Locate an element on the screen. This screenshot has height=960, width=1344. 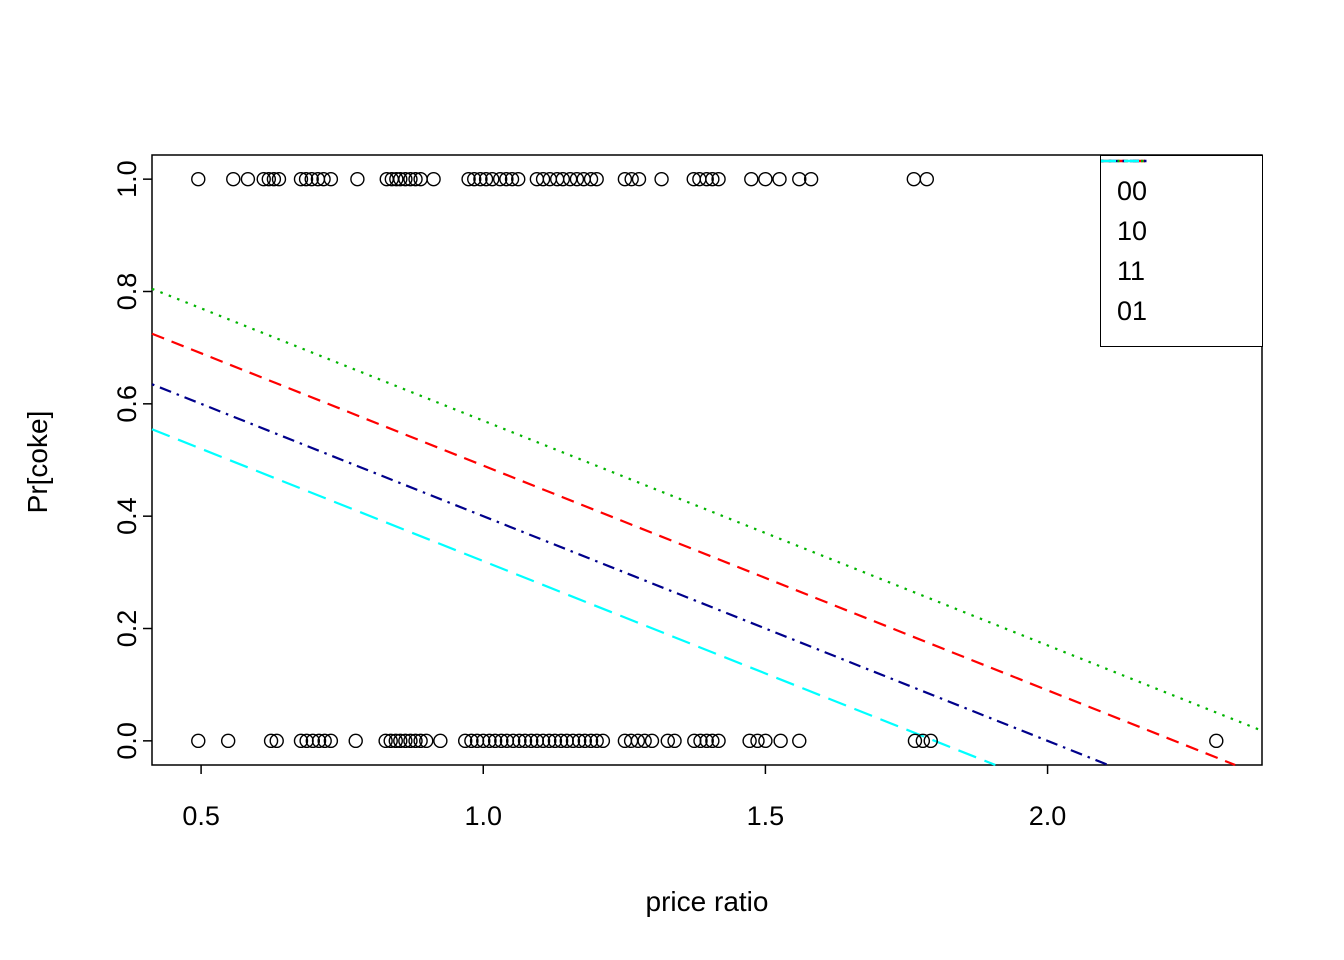
y-axis-title: Pr[coke] is located at coordinates (37, 462).